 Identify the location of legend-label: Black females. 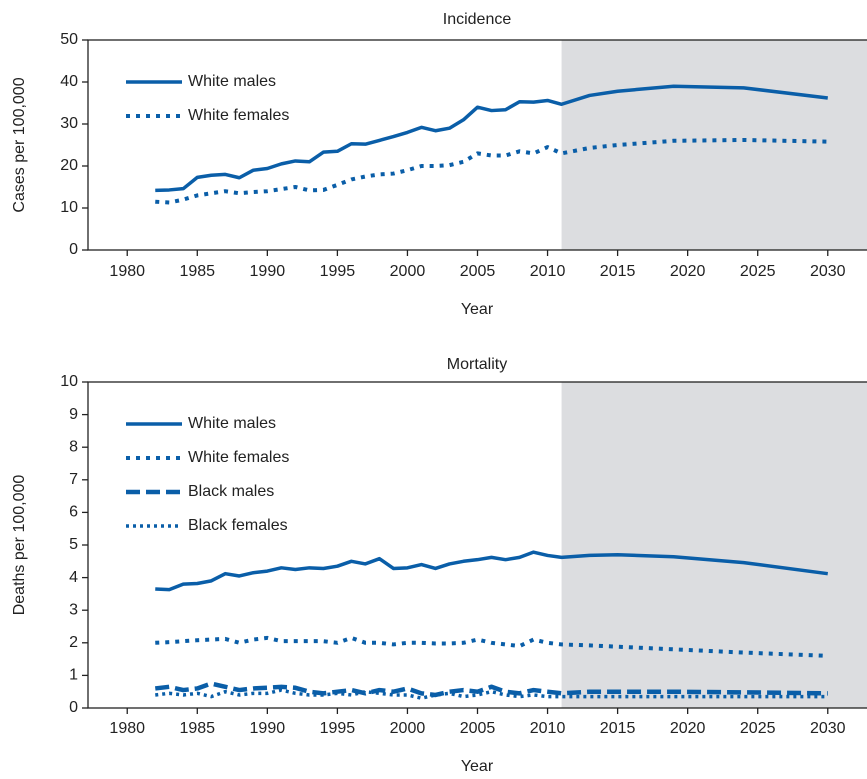
(238, 525).